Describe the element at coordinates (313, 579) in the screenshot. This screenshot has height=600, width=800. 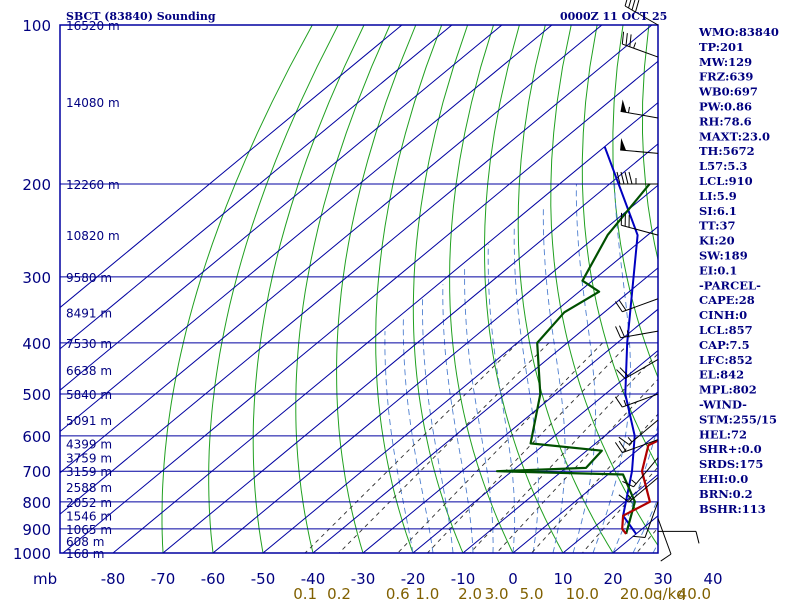
I see `temperature-tick--40: -40` at that location.